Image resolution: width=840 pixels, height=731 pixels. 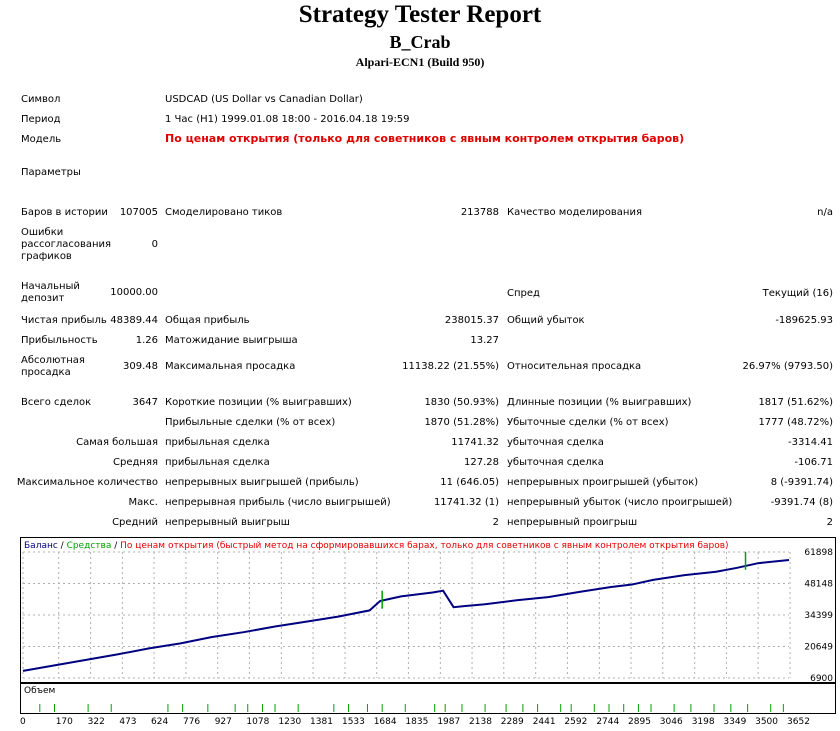 I want to click on volume-chart-svg, so click(x=411, y=708).